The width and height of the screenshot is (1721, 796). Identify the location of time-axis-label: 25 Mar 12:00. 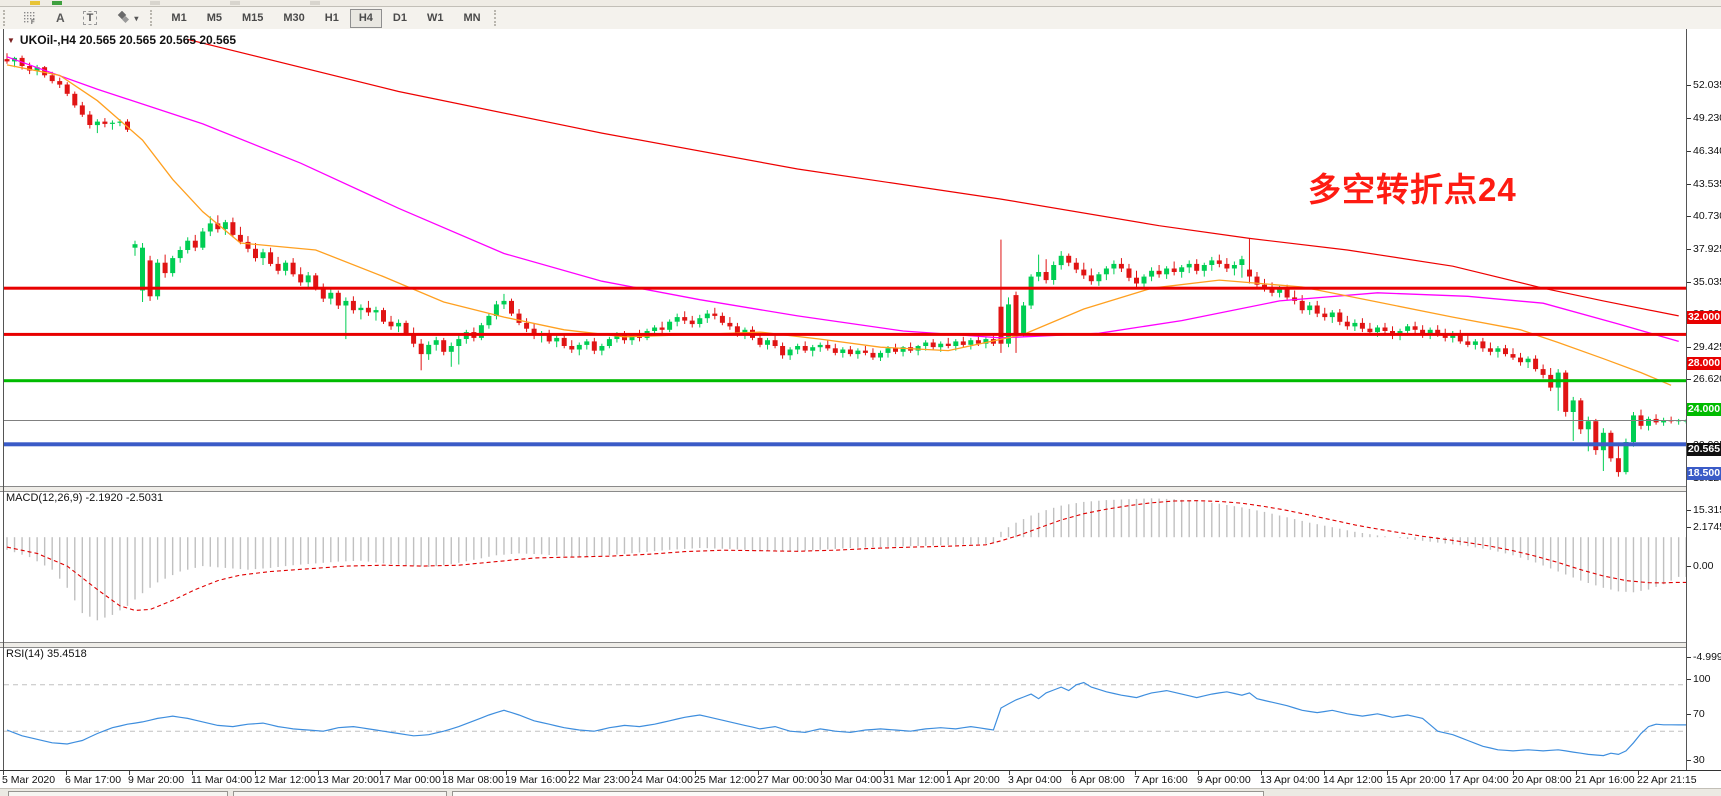
(725, 780).